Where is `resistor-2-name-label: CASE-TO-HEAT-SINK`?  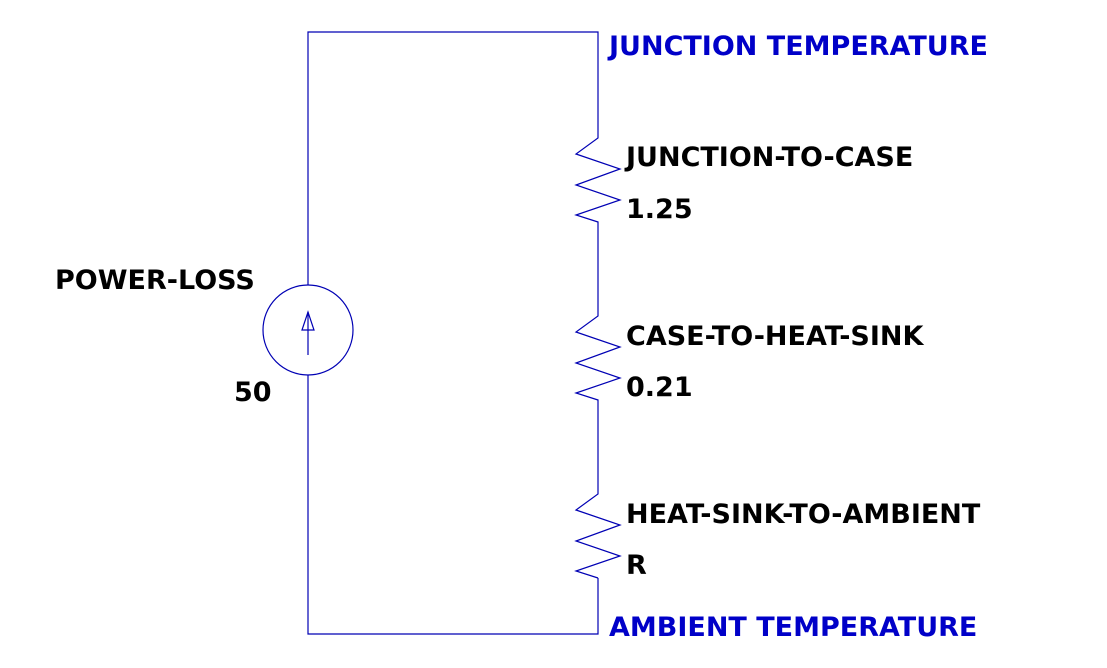 resistor-2-name-label: CASE-TO-HEAT-SINK is located at coordinates (775, 336).